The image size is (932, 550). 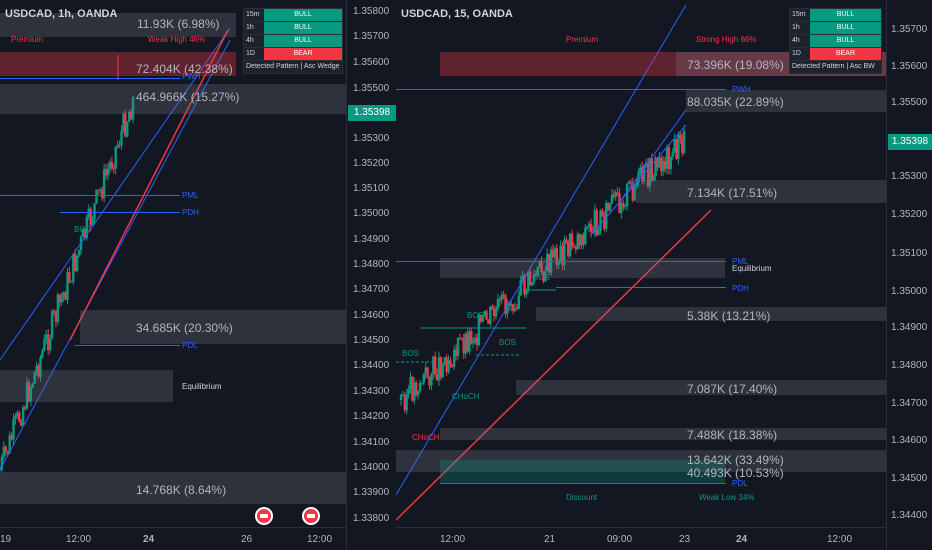 I want to click on price-label: 1.34400, so click(x=371, y=365).